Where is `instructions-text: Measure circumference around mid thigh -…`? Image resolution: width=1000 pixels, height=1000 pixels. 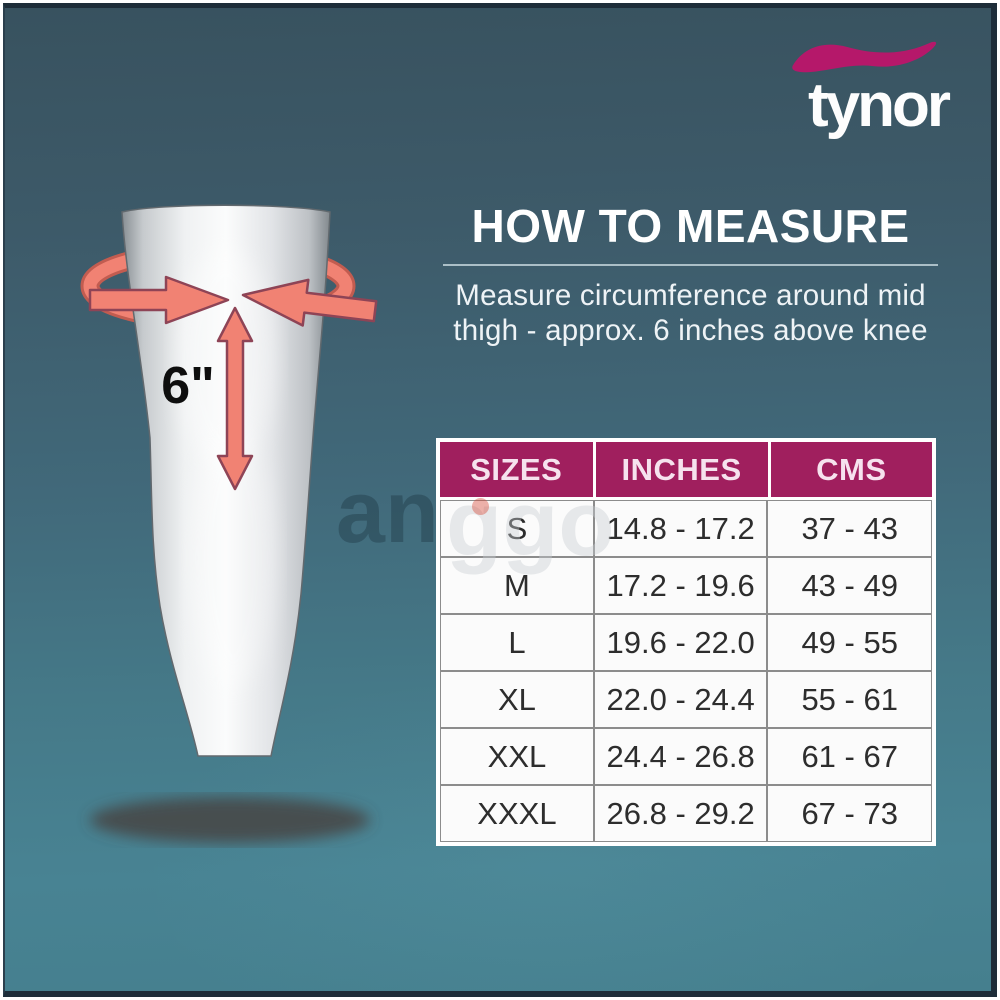 instructions-text: Measure circumference around mid thigh -… is located at coordinates (690, 313).